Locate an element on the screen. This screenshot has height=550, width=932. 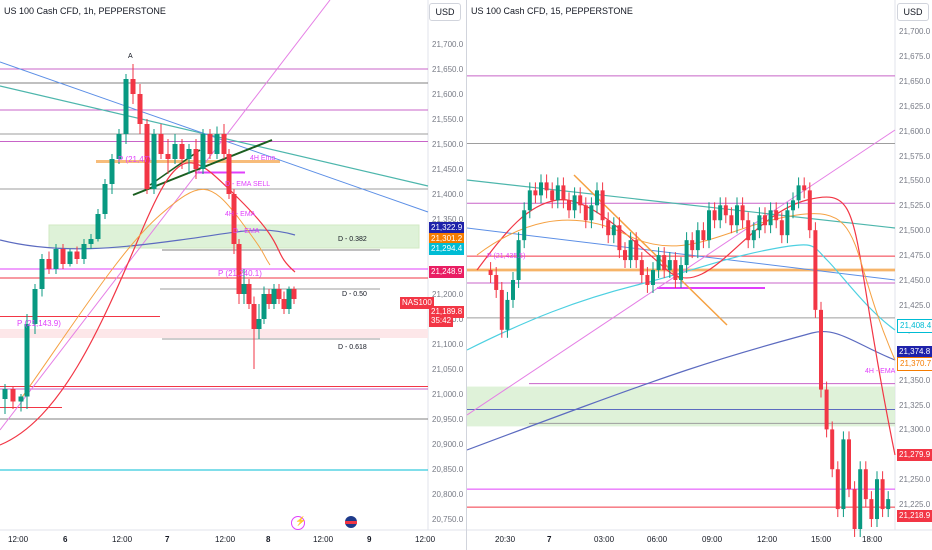
time-tick: 9 is located at coordinates (369, 539).